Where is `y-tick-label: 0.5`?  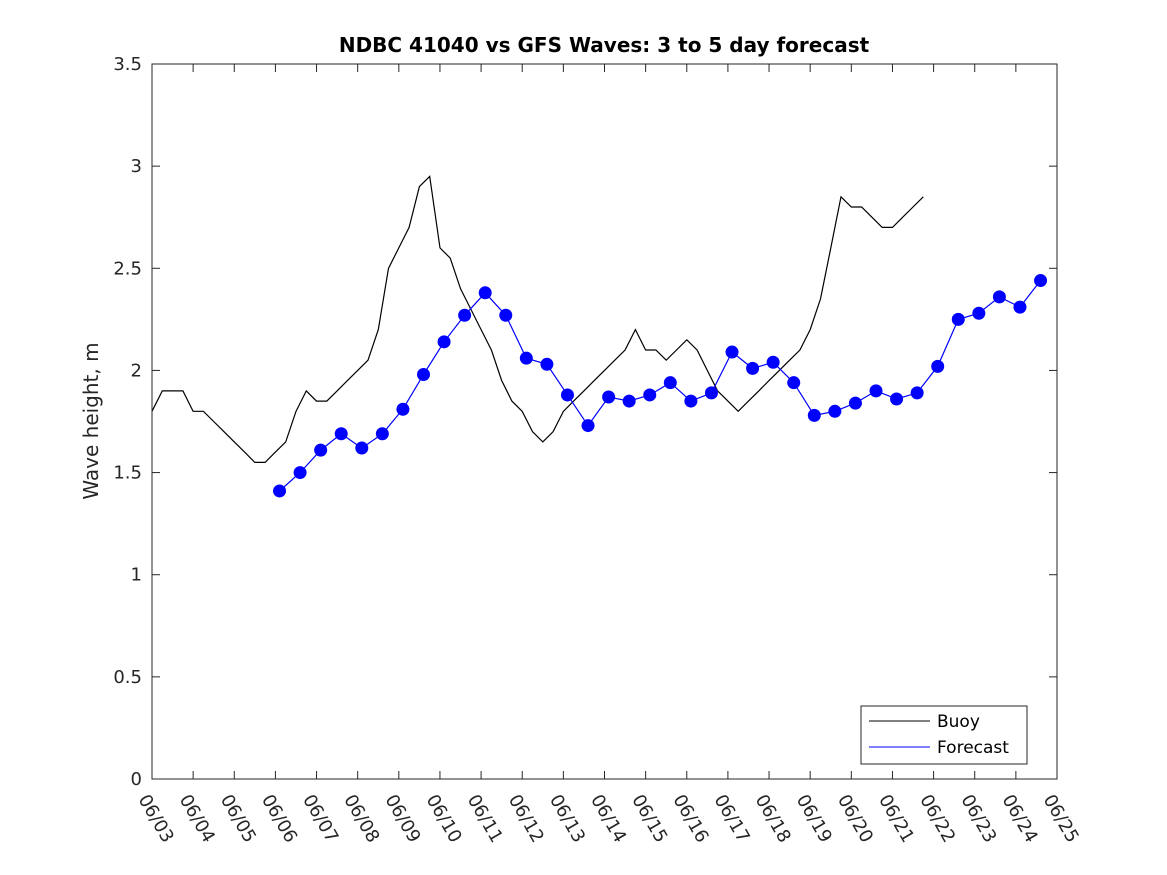 y-tick-label: 0.5 is located at coordinates (127, 677).